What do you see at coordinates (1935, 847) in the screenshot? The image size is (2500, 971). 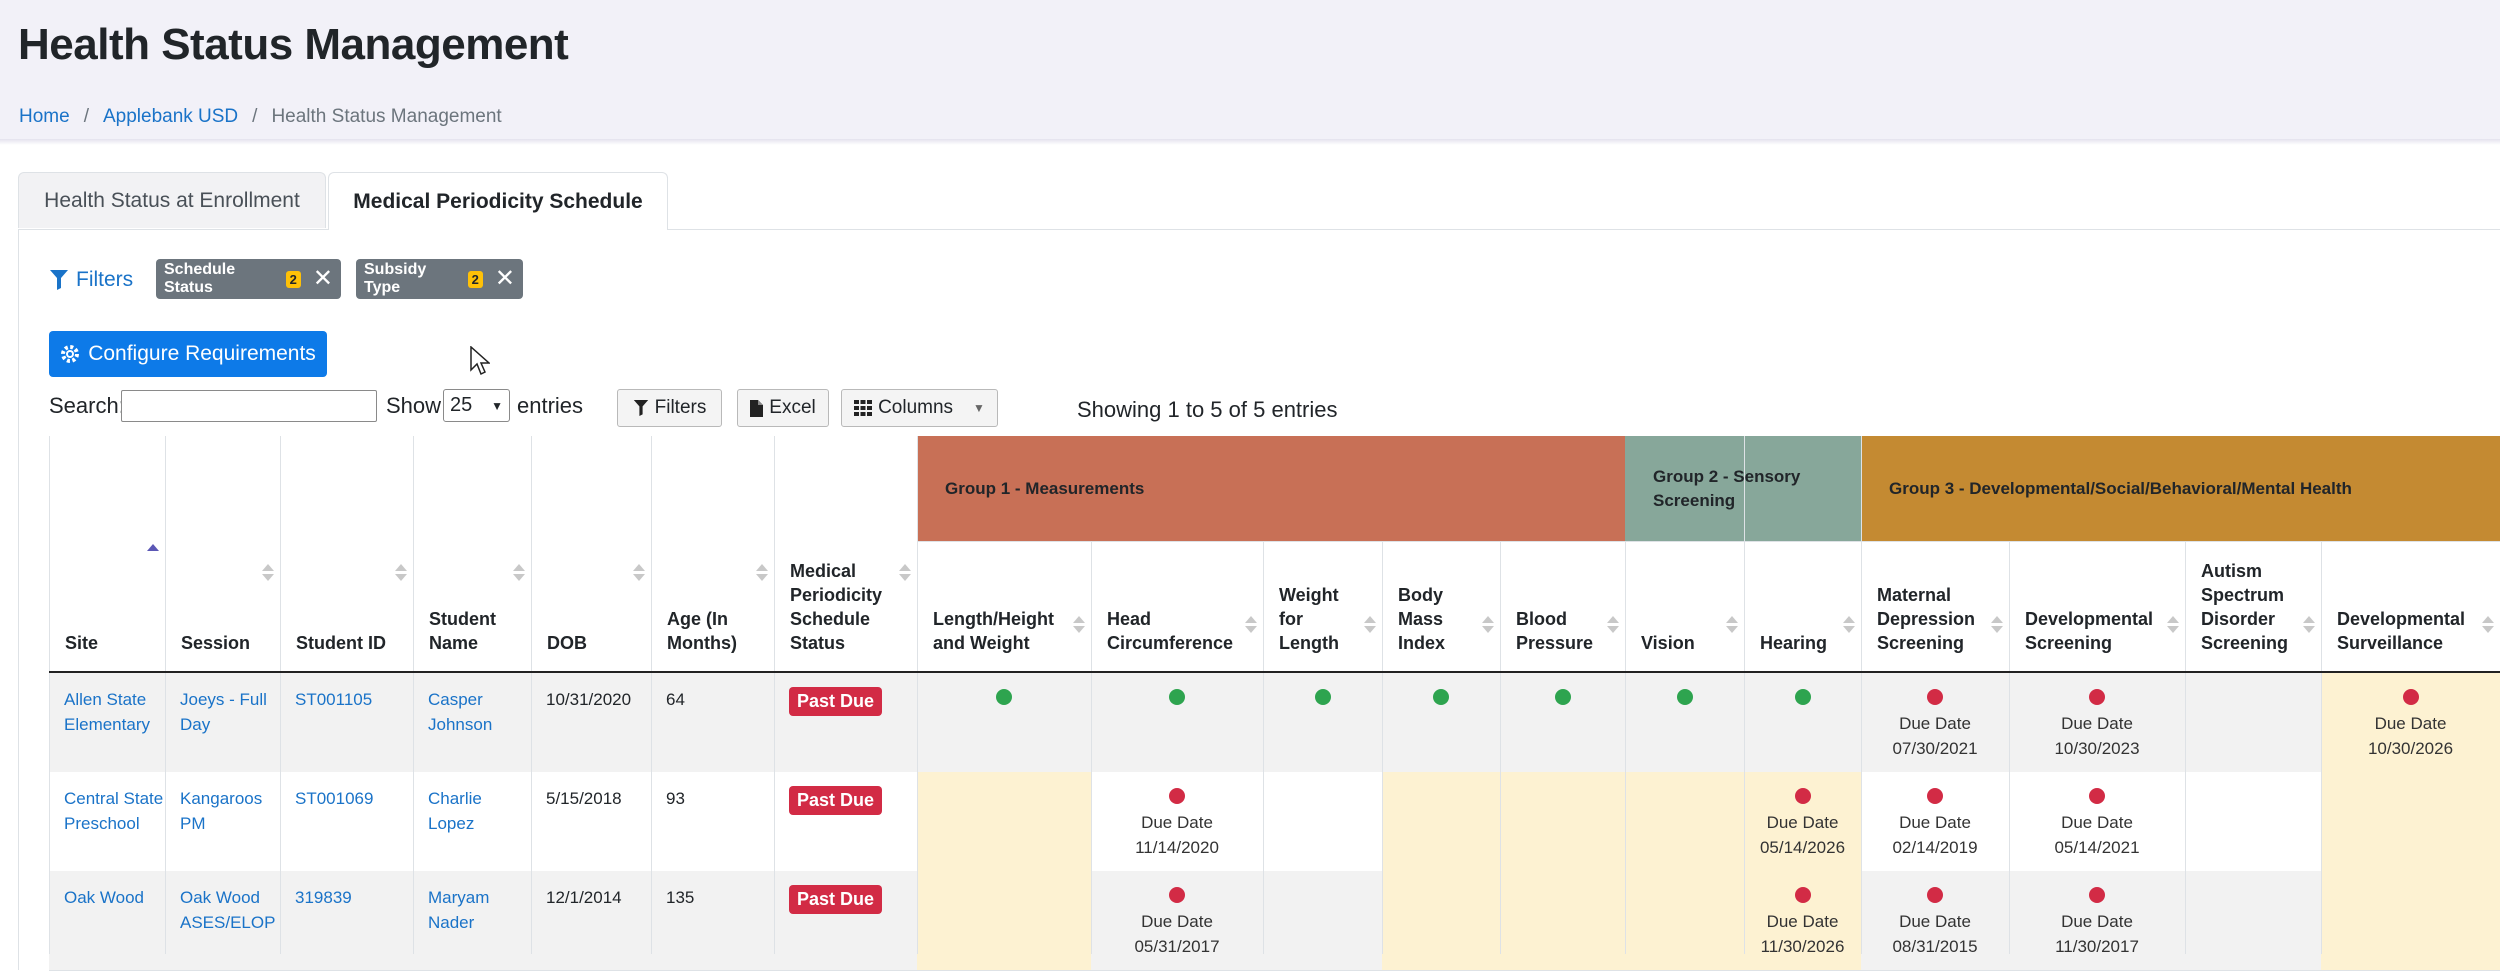 I see `due-date-value: 02/14/2019` at bounding box center [1935, 847].